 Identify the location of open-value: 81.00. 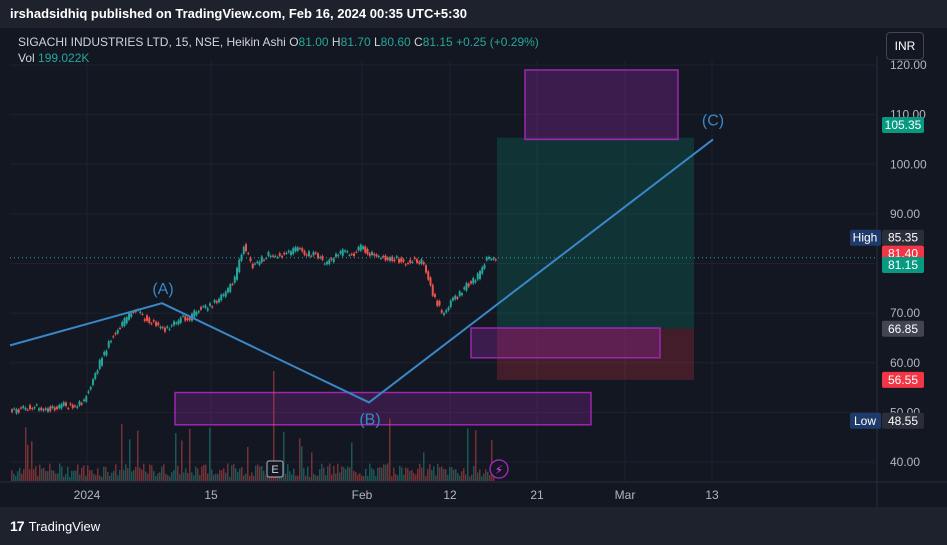
(313, 42).